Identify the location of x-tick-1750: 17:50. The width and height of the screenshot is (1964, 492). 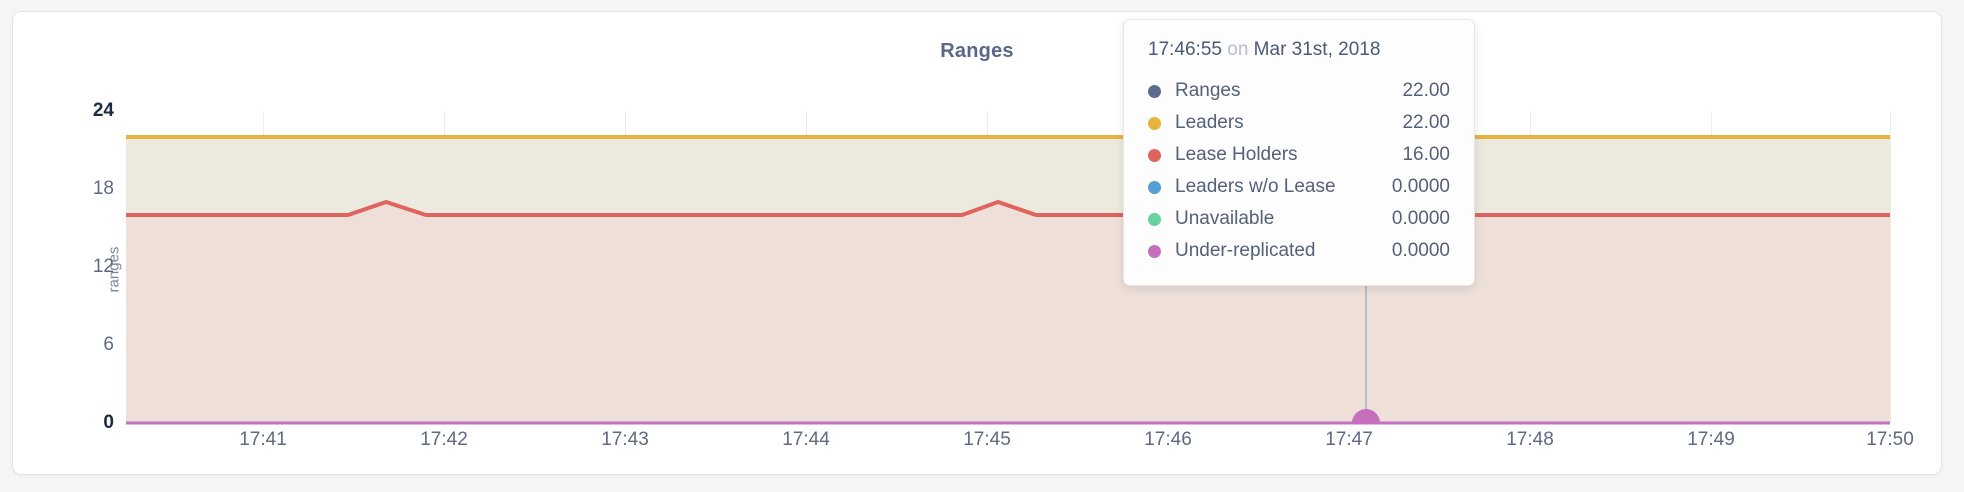
(1890, 439).